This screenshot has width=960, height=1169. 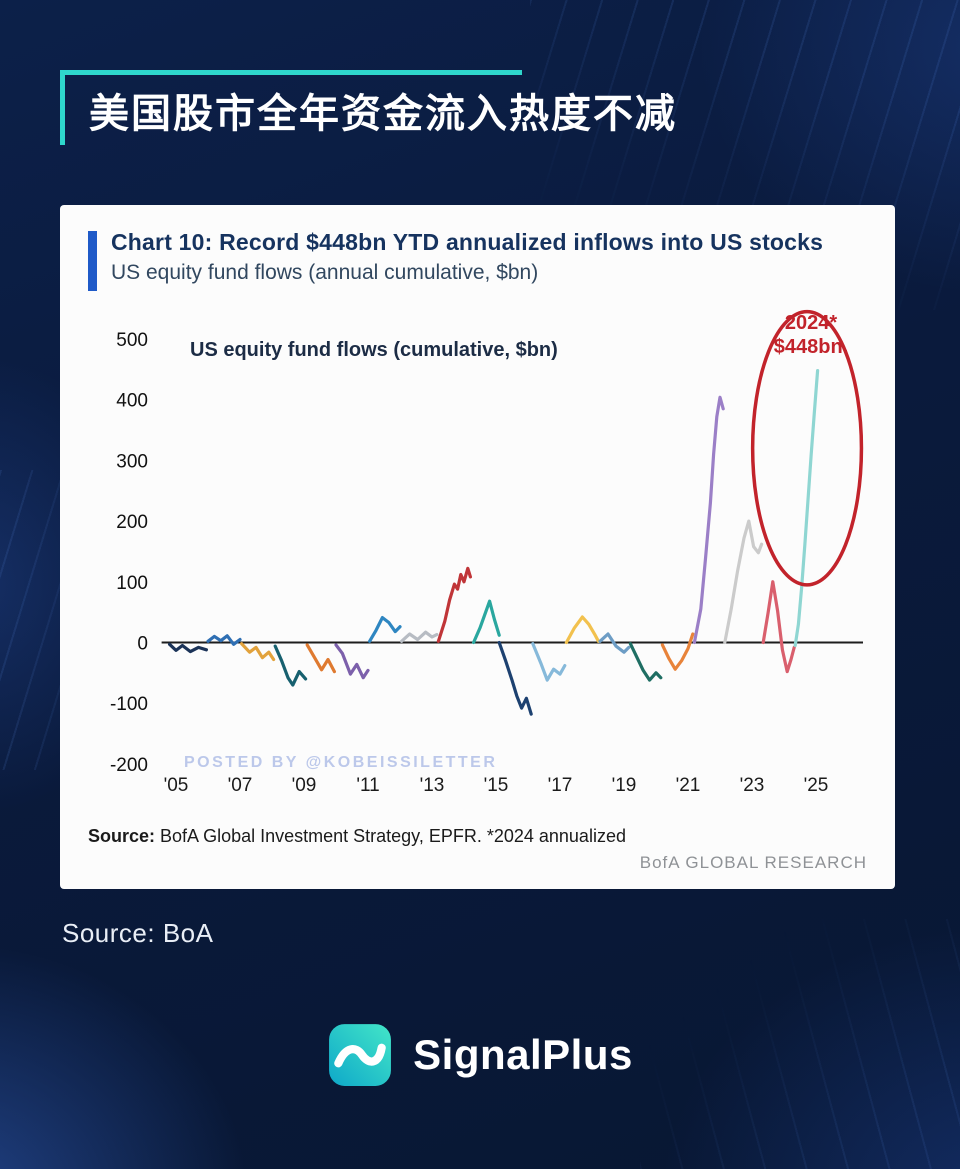 What do you see at coordinates (340, 762) in the screenshot?
I see `svg-text: POSTED BY @KOBEISSILETTER` at bounding box center [340, 762].